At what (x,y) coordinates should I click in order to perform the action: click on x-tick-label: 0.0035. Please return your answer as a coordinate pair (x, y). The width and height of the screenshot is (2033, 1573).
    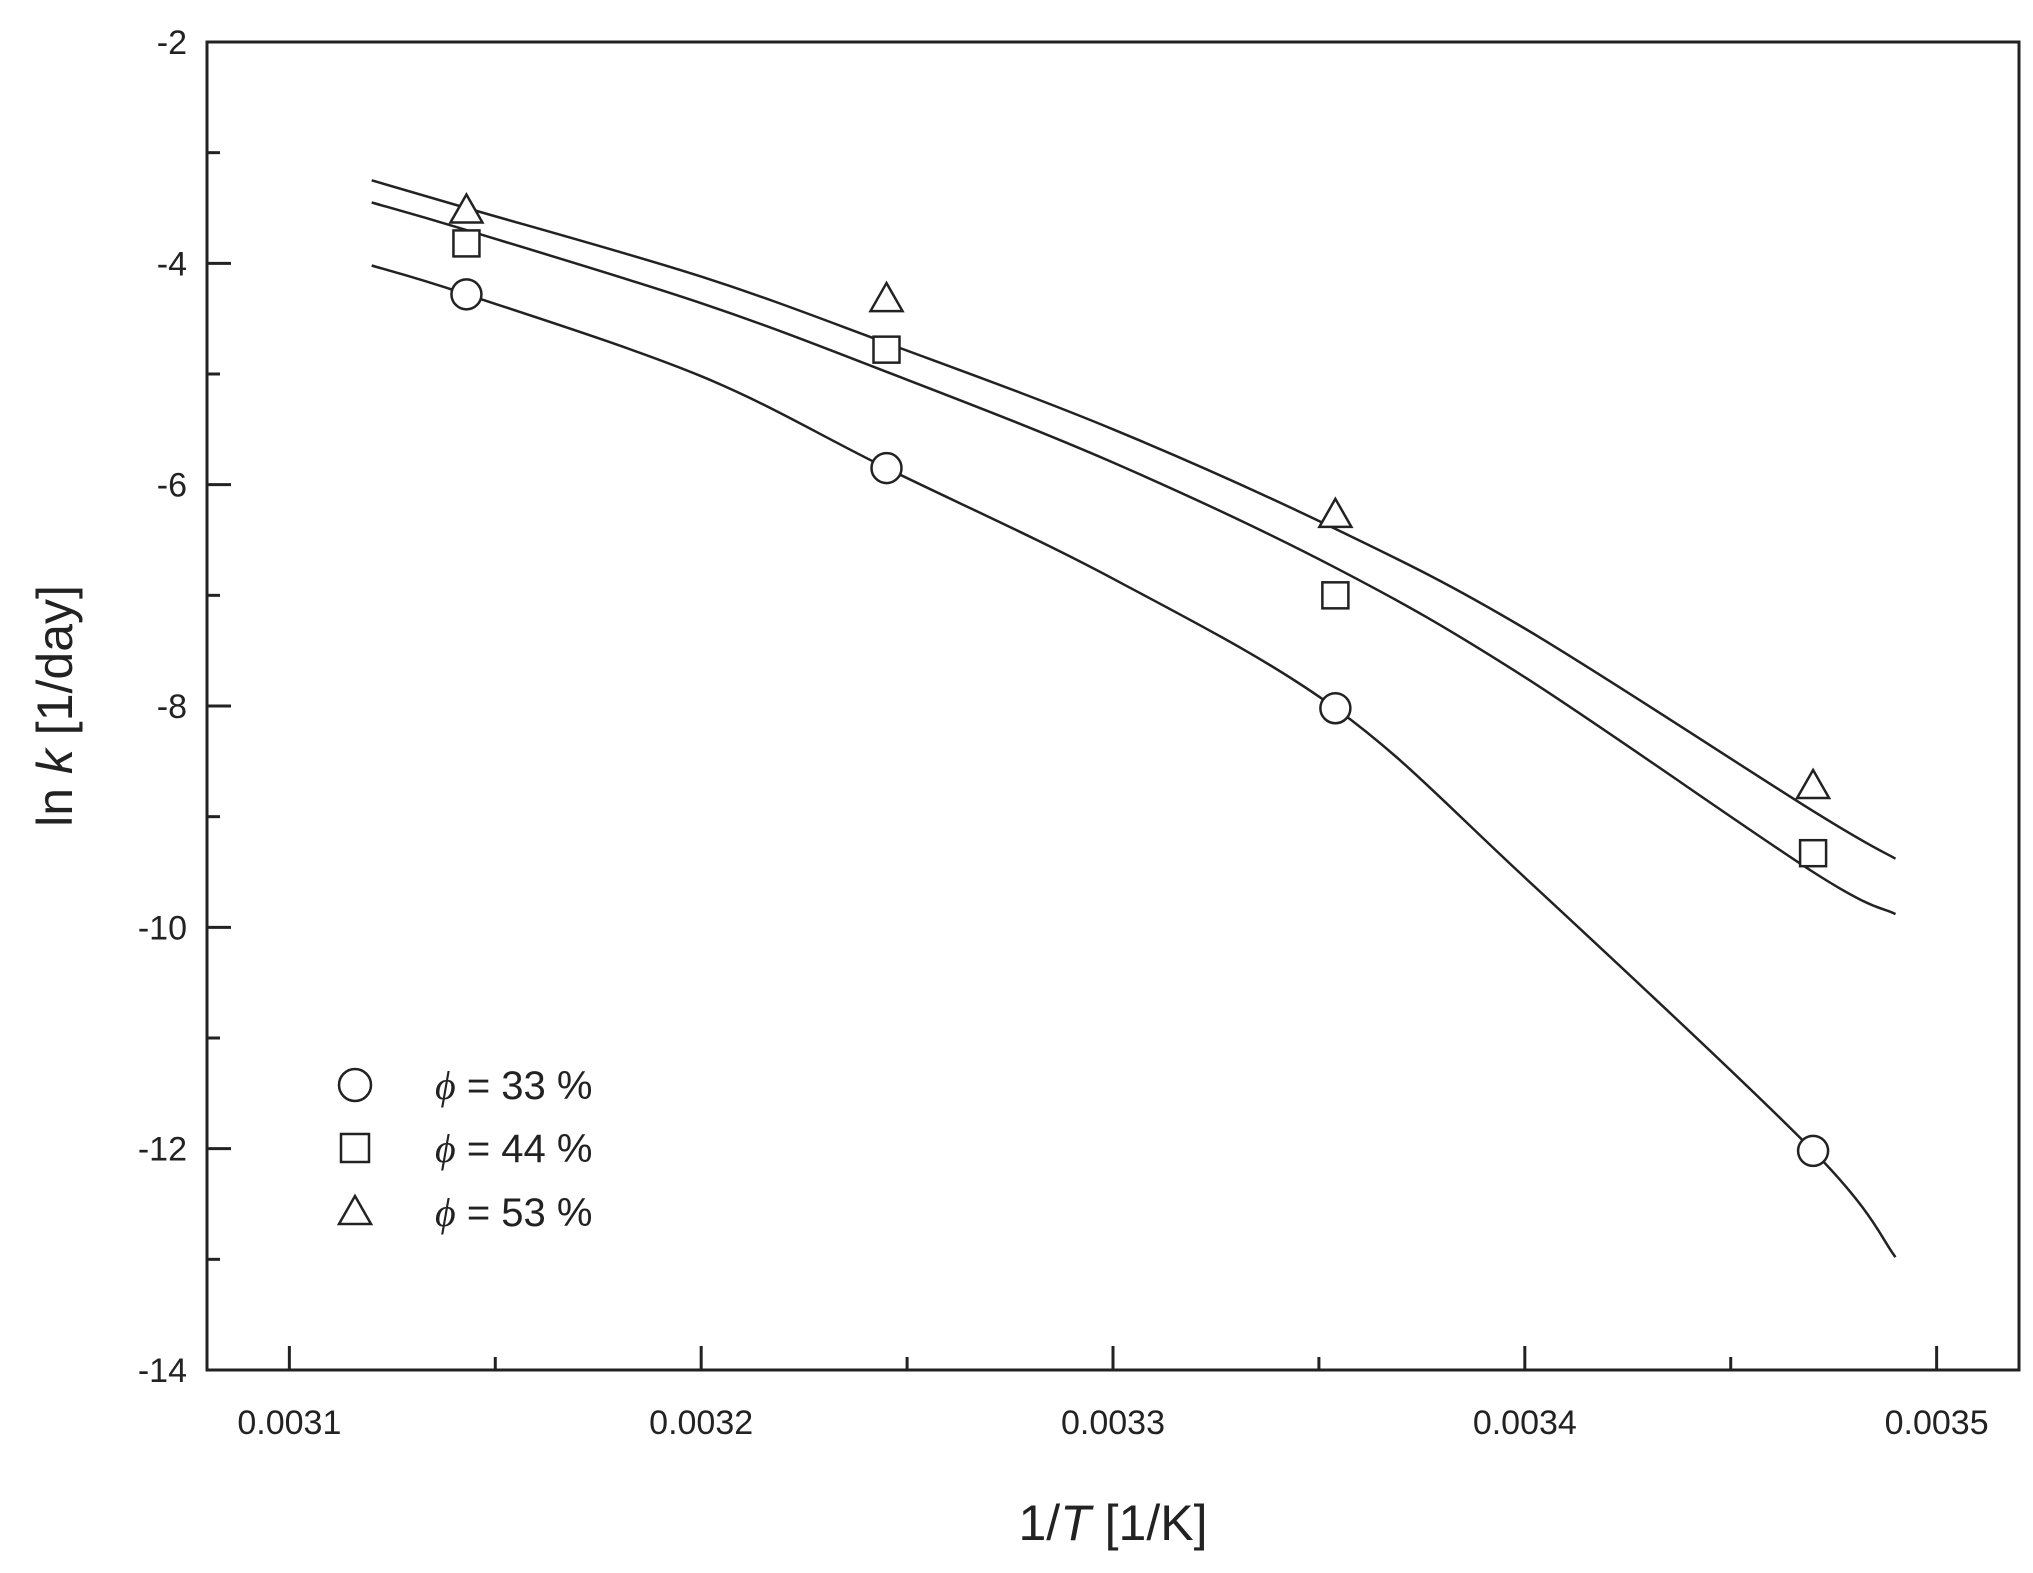
    Looking at the image, I should click on (1937, 1423).